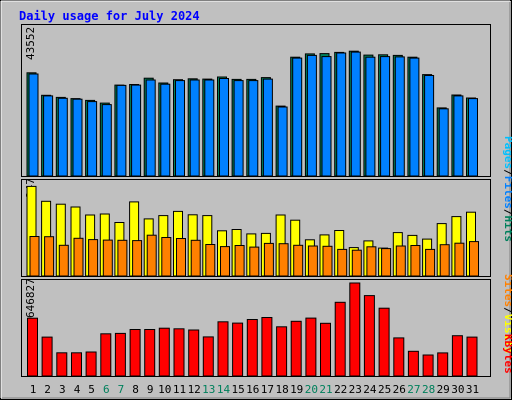 This screenshot has height=400, width=512. What do you see at coordinates (224, 389) in the screenshot?
I see `x-tick-label: 14` at bounding box center [224, 389].